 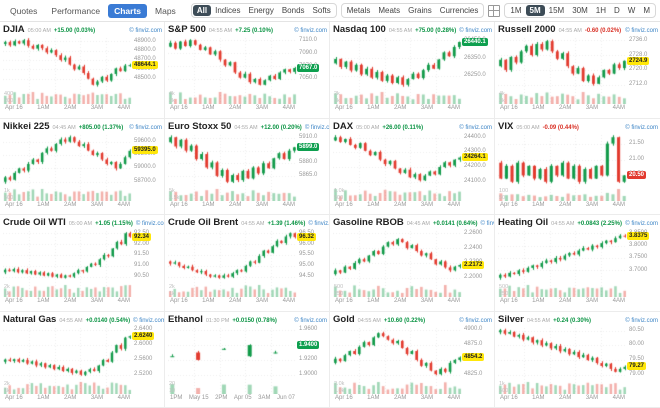 What do you see at coordinates (145, 40) in the screenshot?
I see `price-tick-label: 48900.0` at bounding box center [145, 40].